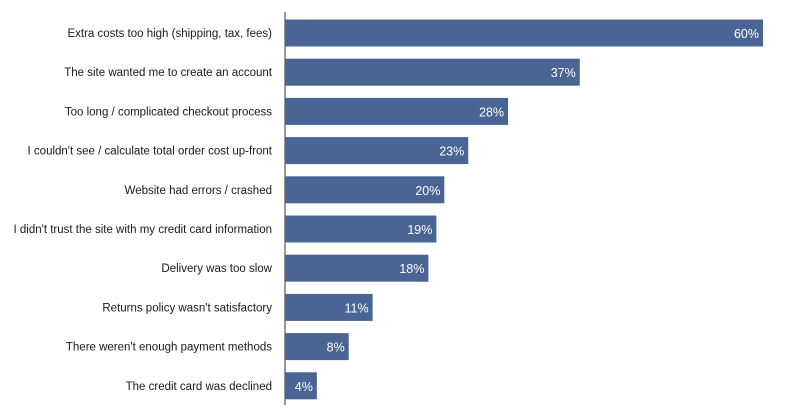 This screenshot has width=794, height=413. I want to click on bar-value-label: 20%, so click(427, 191).